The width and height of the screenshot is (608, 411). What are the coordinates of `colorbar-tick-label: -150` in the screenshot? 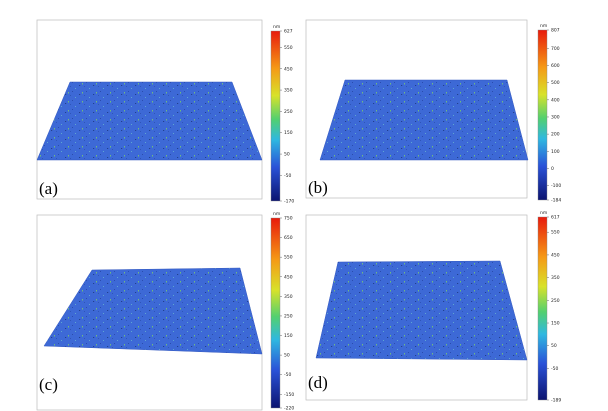 It's located at (289, 395).